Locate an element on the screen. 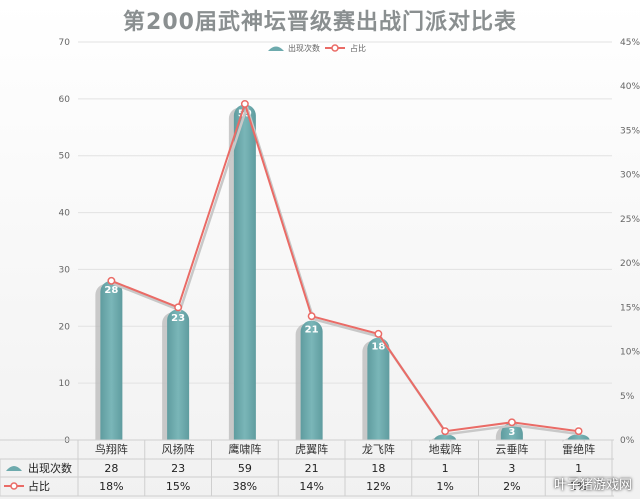  watermark: 叶子猪游戏网 is located at coordinates (592, 485).